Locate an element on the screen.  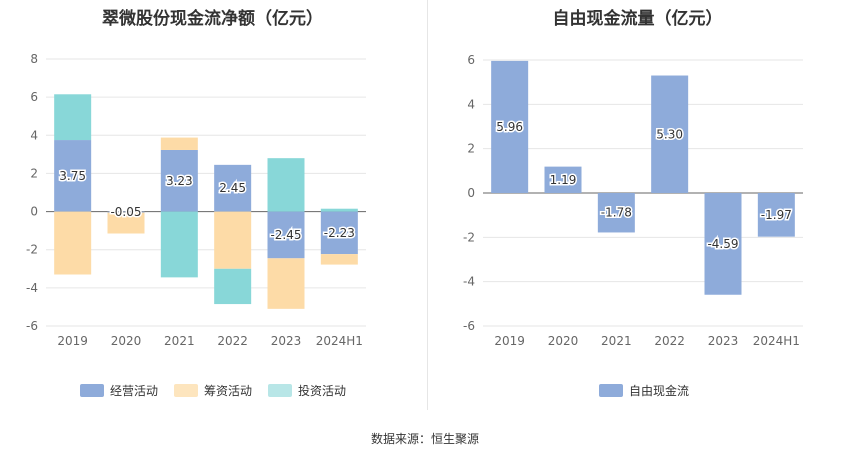
left-y-tick-label: -2 is located at coordinates (32, 250).